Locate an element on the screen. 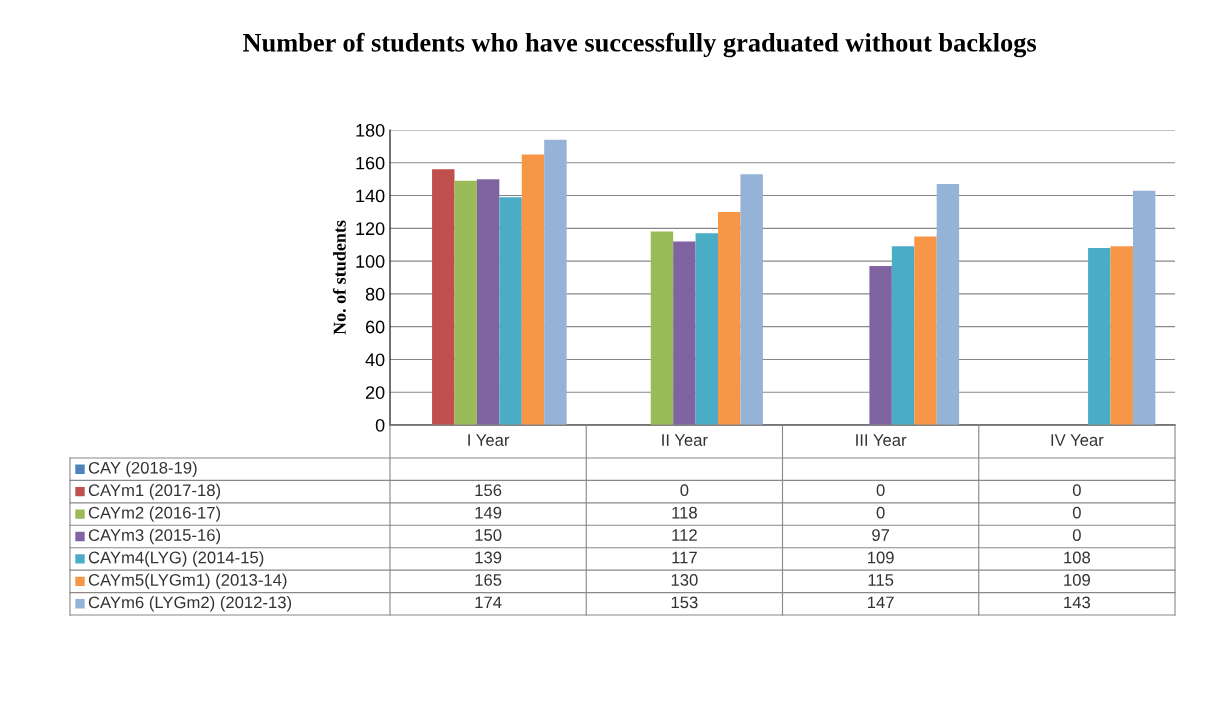 This screenshot has width=1230, height=723. data-label: 112 is located at coordinates (684, 535).